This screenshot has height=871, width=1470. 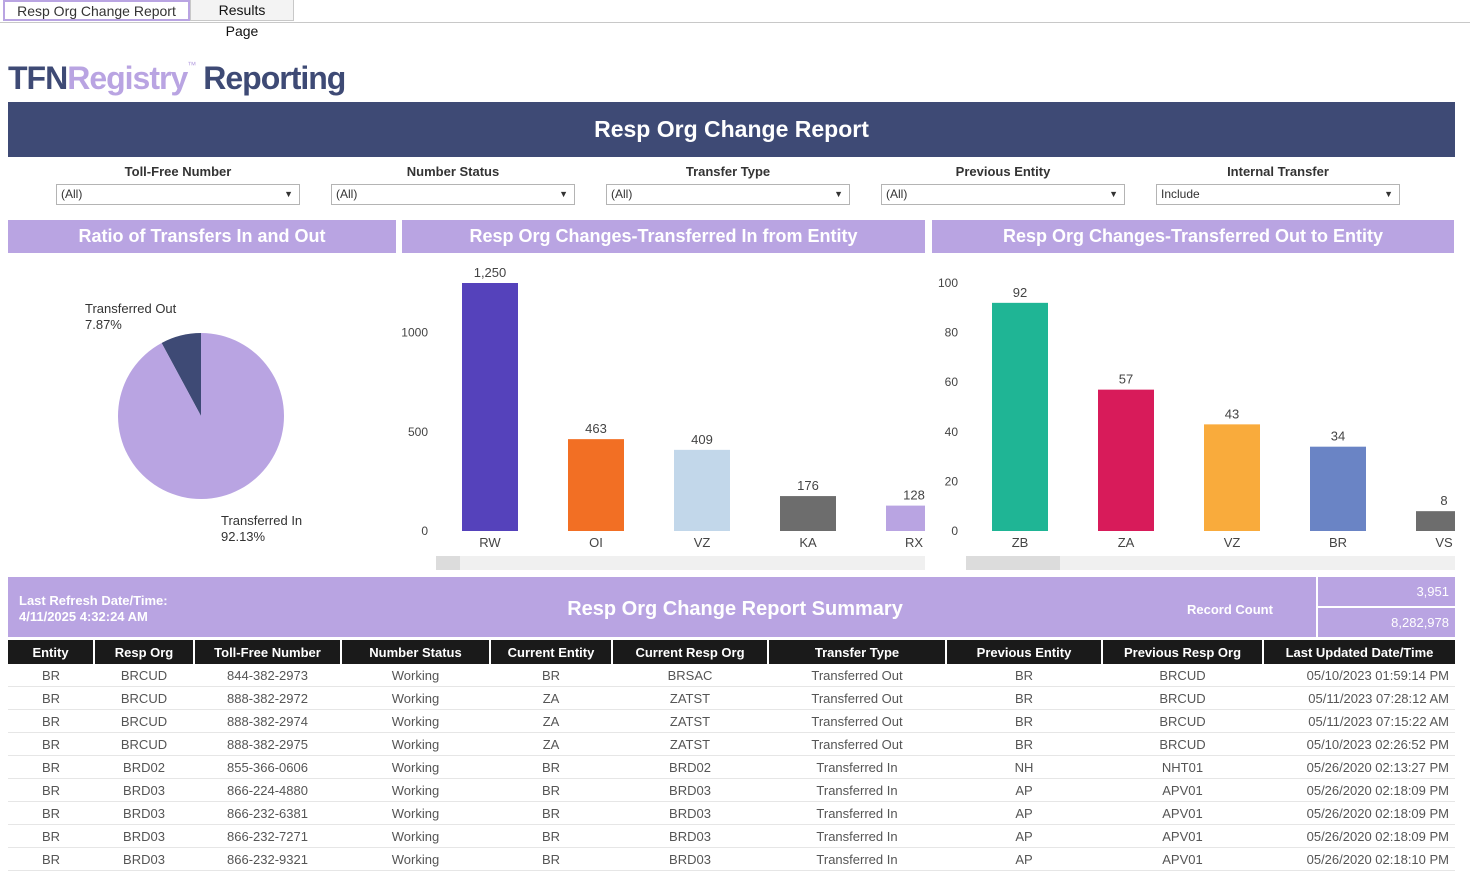 What do you see at coordinates (414, 333) in the screenshot?
I see `y-tick-label: 1000` at bounding box center [414, 333].